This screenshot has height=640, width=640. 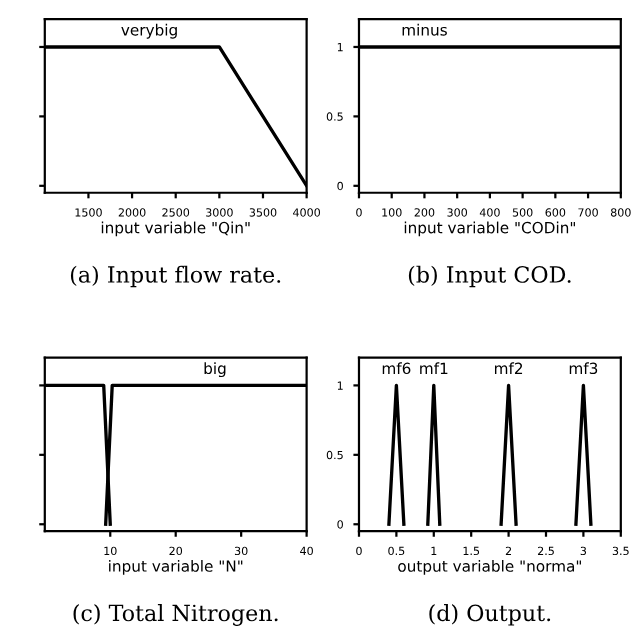 What do you see at coordinates (489, 276) in the screenshot?
I see `text: (b) Input COD.` at bounding box center [489, 276].